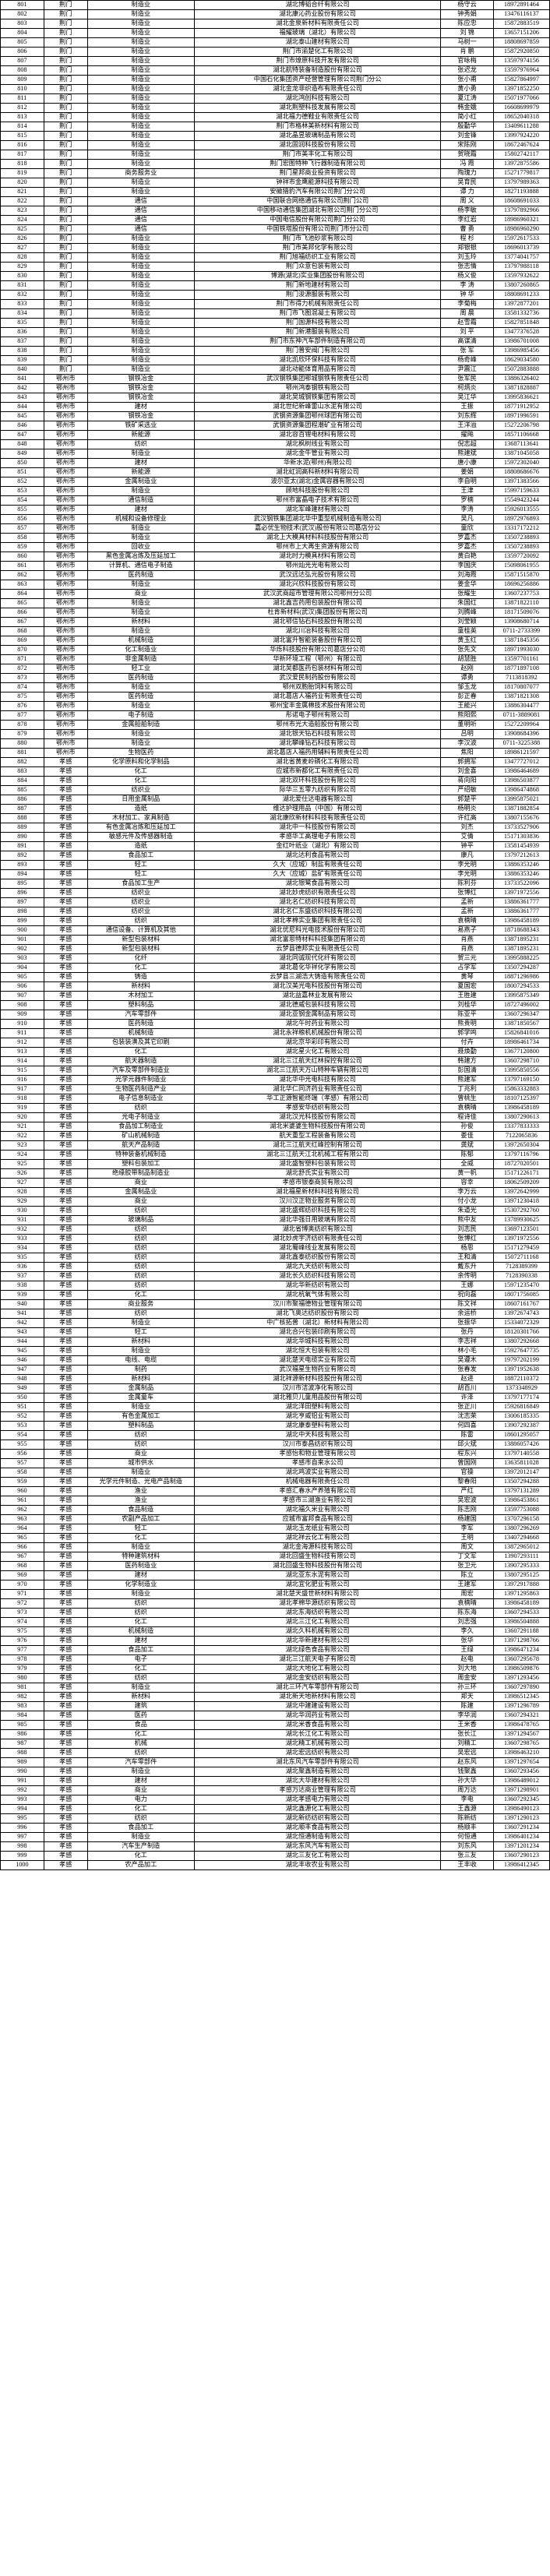 The image size is (550, 2576). I want to click on row-contact: 黄一帆, so click(467, 1173).